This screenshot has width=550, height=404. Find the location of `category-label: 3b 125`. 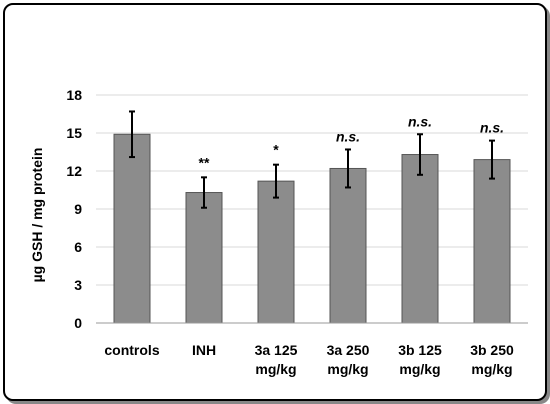

category-label: 3b 125 is located at coordinates (420, 350).